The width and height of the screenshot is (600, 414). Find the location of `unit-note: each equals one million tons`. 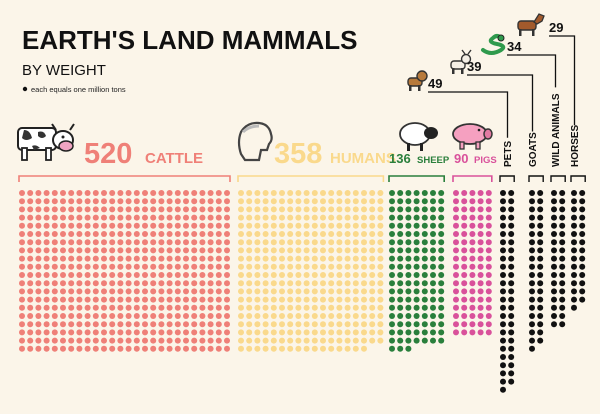

unit-note: each equals one million tons is located at coordinates (78, 89).